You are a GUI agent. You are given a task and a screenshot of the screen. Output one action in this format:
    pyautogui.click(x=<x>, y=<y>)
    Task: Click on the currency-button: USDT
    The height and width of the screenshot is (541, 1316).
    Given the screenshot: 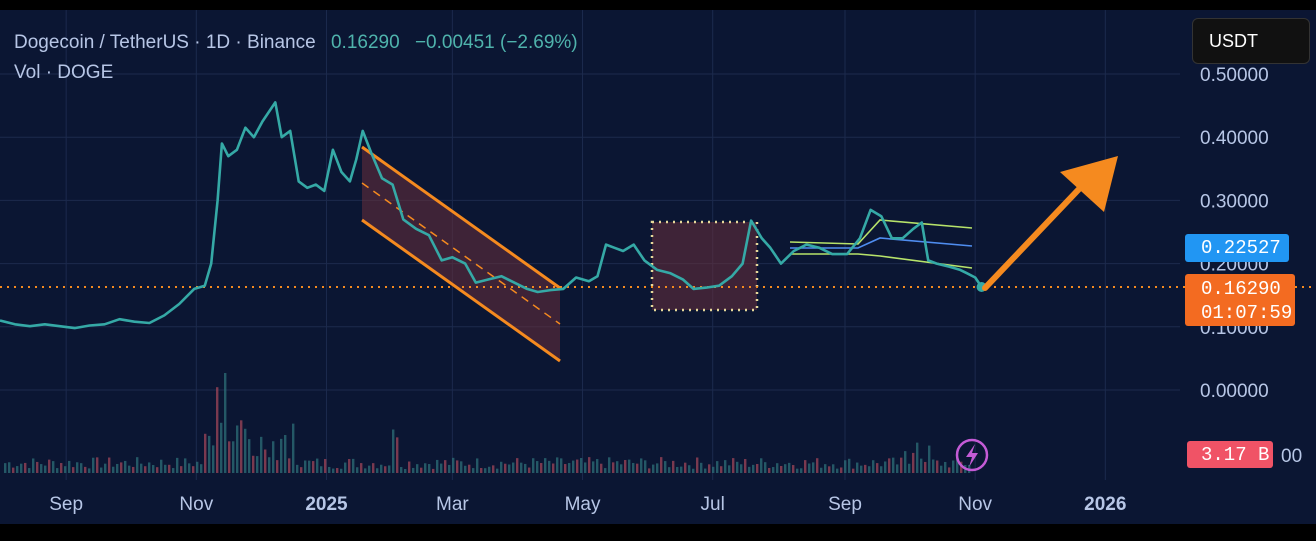 What is the action you would take?
    pyautogui.click(x=1251, y=41)
    